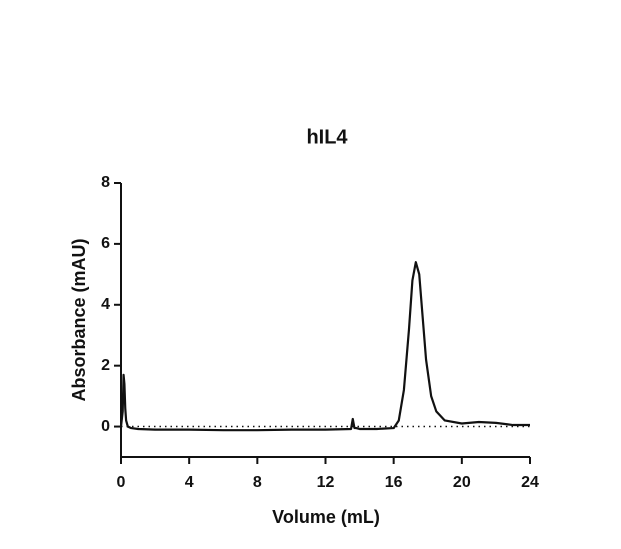  I want to click on x-tick-label: 8, so click(257, 482).